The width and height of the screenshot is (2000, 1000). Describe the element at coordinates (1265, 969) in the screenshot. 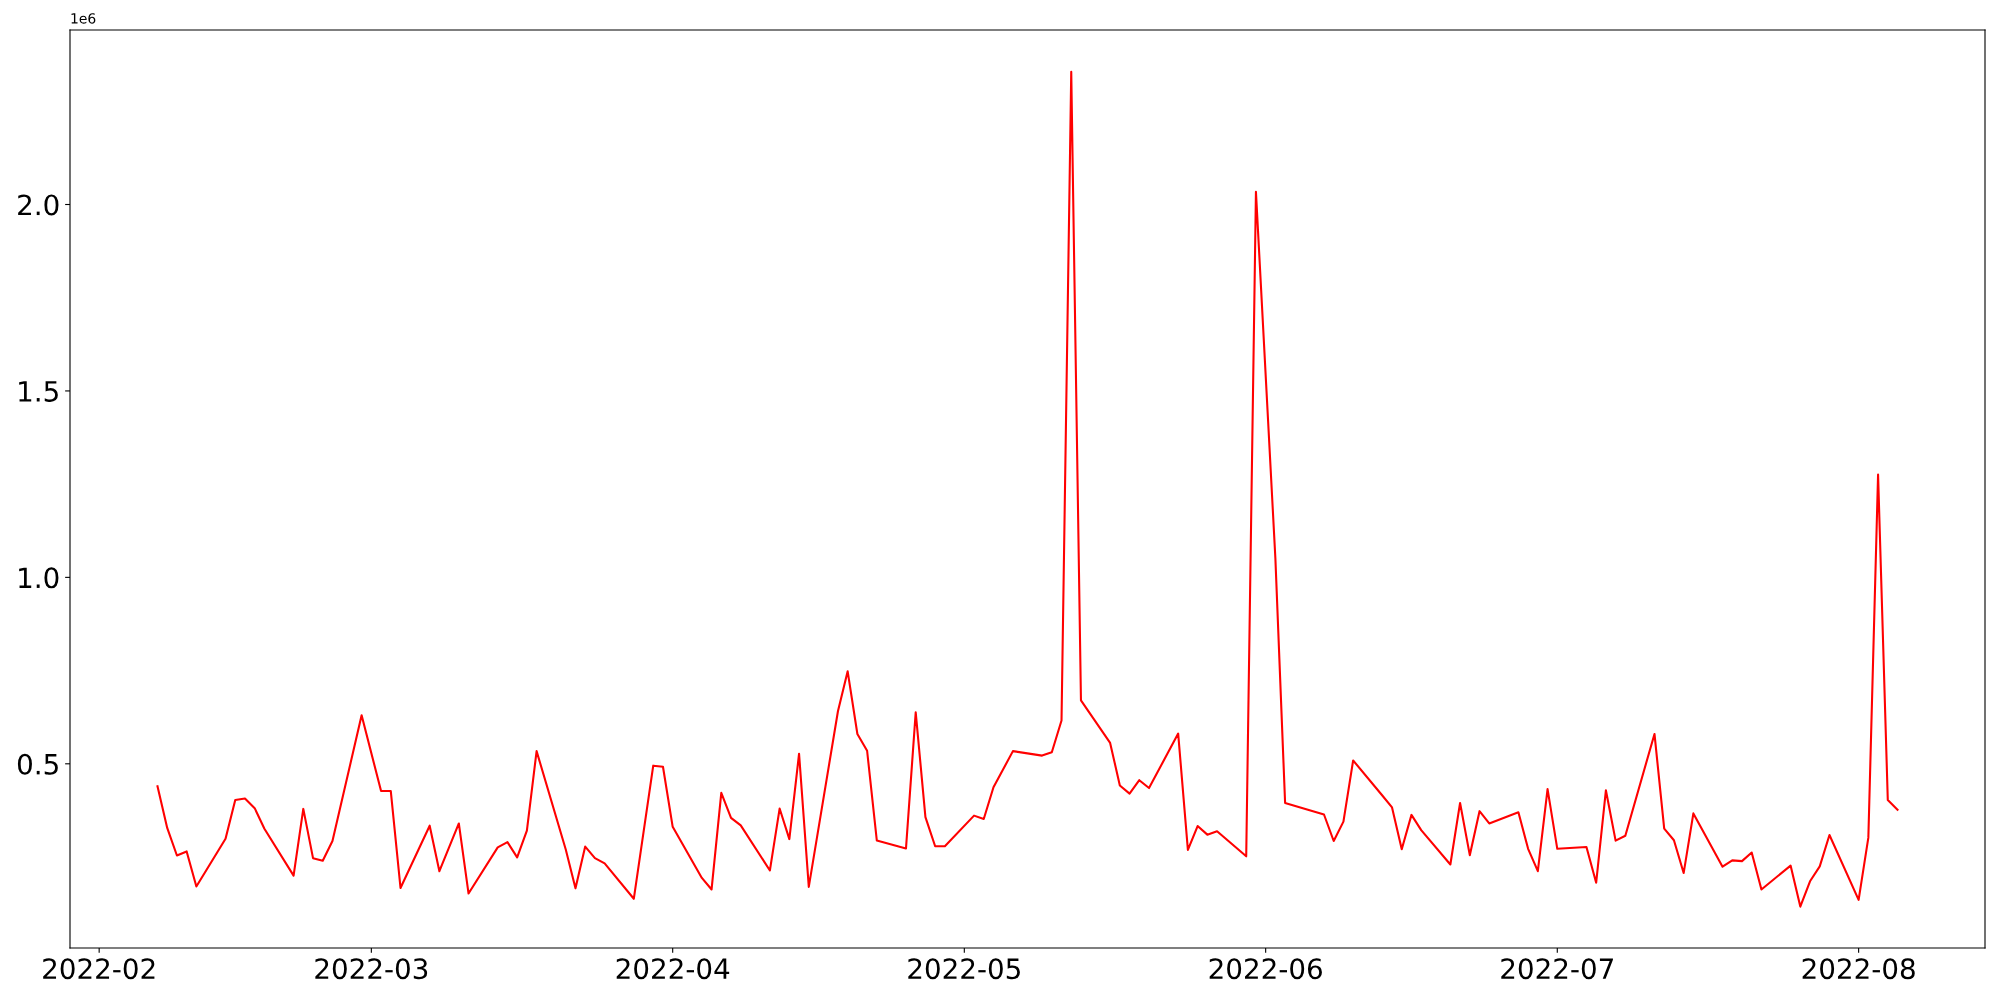

I see `x-tick-label: 2022-06` at that location.